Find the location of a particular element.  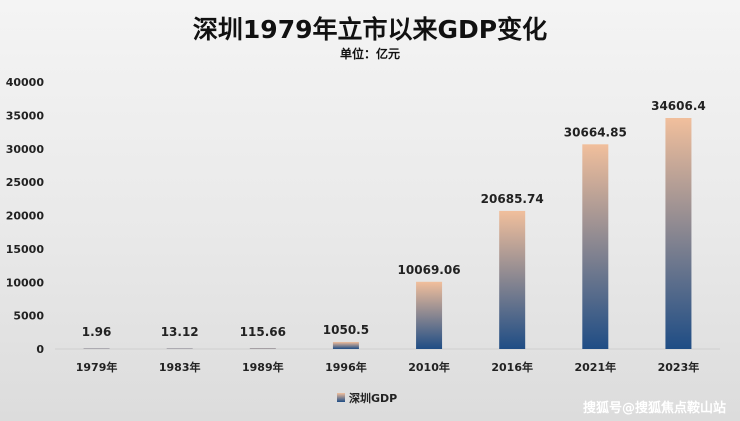

x-tick-label: 1989年 is located at coordinates (263, 367).